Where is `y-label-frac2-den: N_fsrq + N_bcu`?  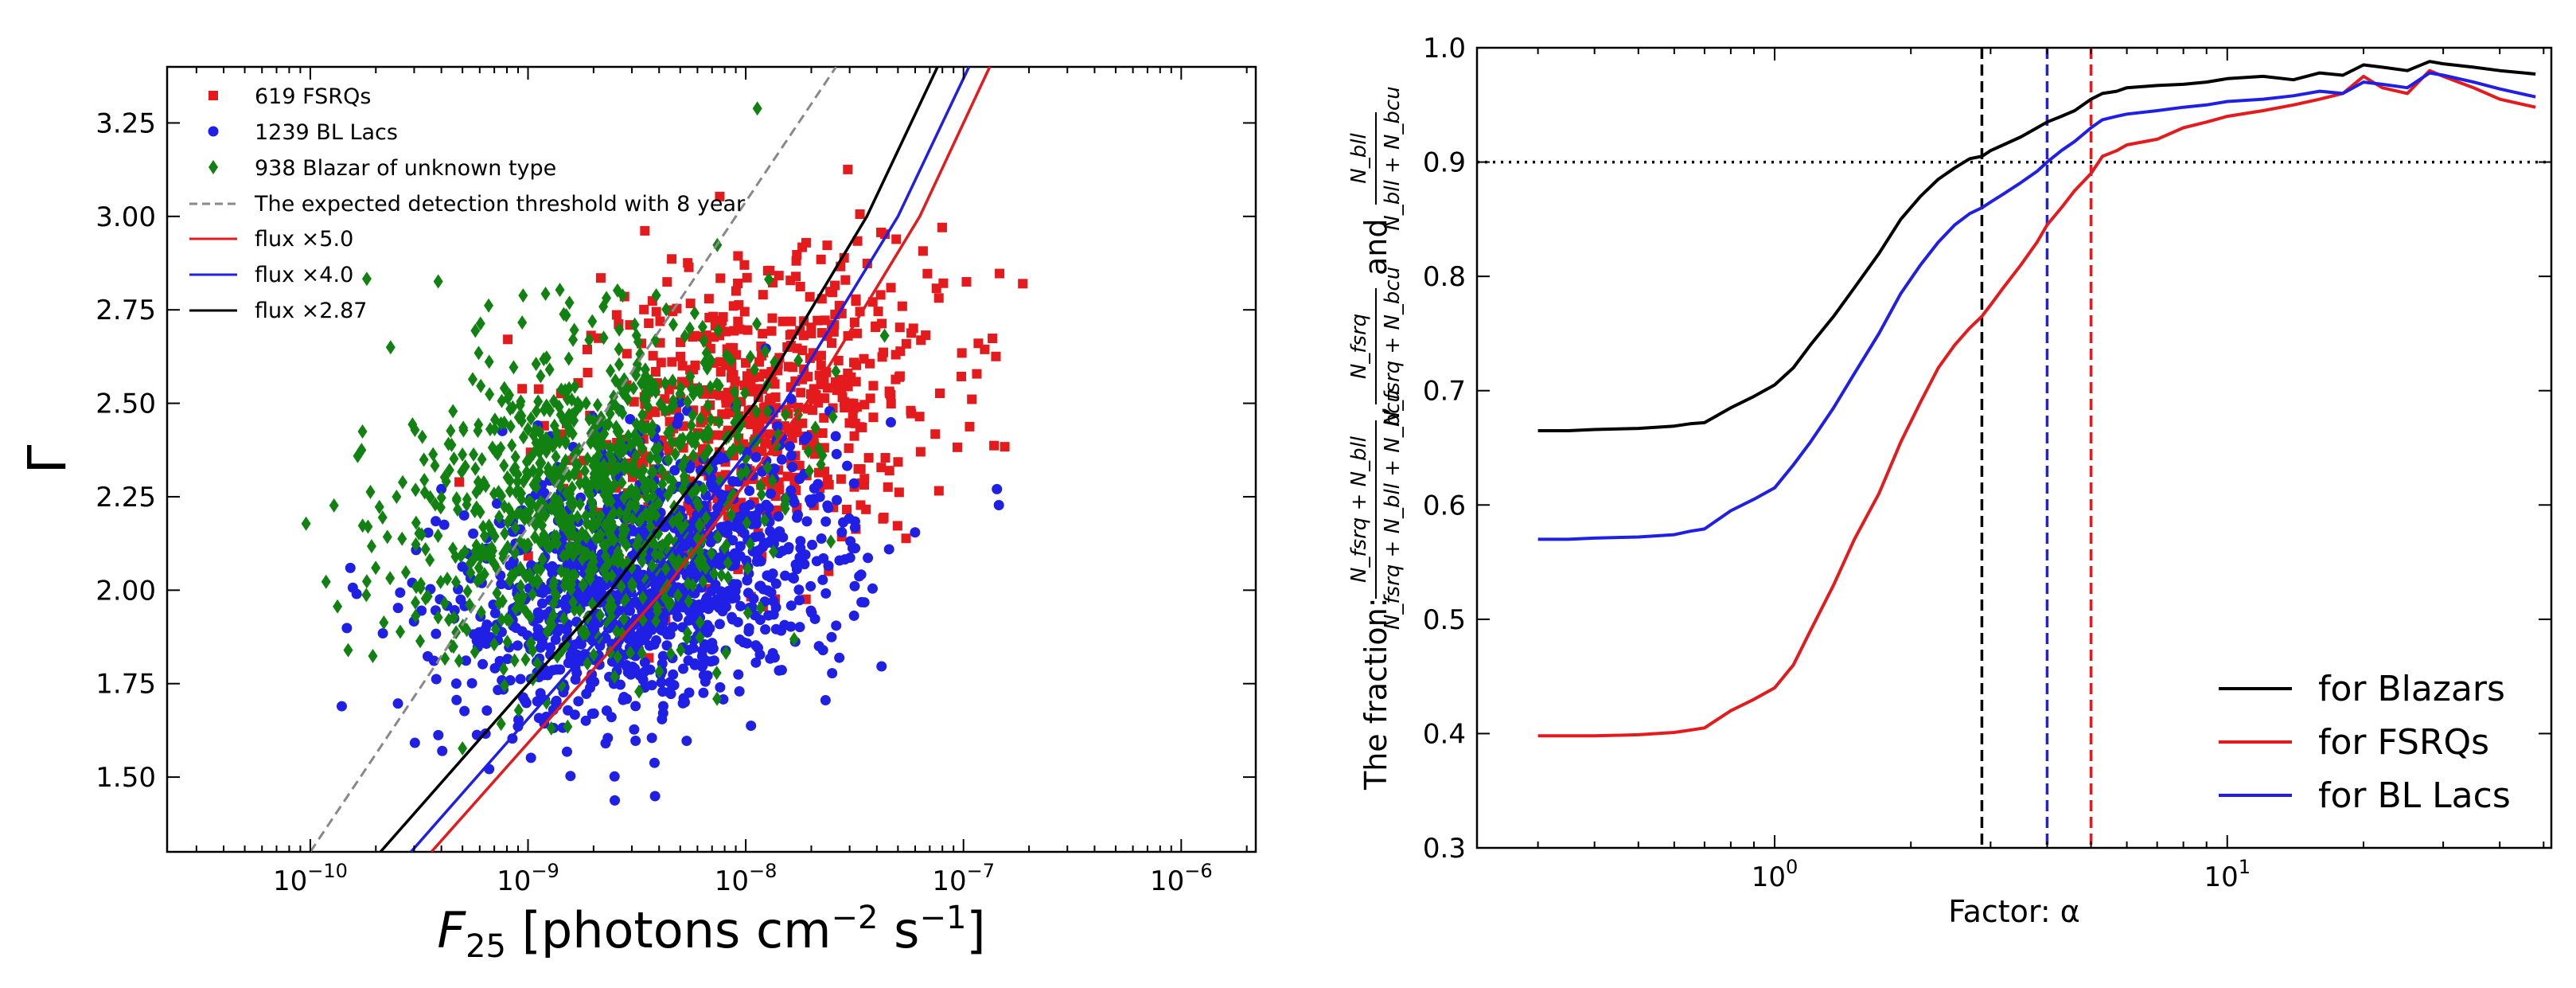
y-label-frac2-den: N_fsrq + N_bcu is located at coordinates (1393, 346).